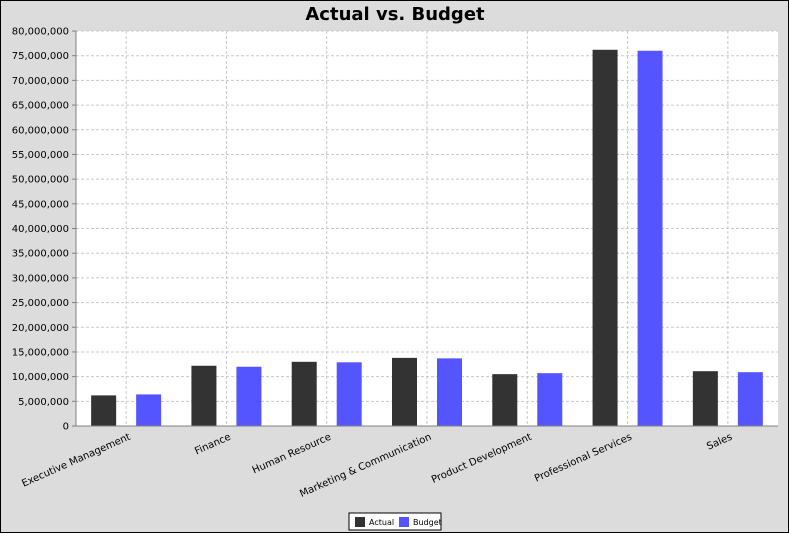 This screenshot has width=789, height=534. What do you see at coordinates (104, 410) in the screenshot?
I see `bar-actual-executive-management` at bounding box center [104, 410].